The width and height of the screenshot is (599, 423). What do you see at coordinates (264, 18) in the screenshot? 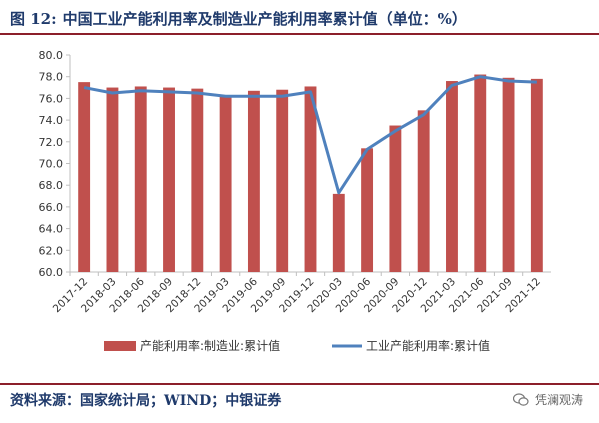
I see `figure-title-text: 中国工业产能利用率及制造业产能利用率累计值（单位：%）` at bounding box center [264, 18].